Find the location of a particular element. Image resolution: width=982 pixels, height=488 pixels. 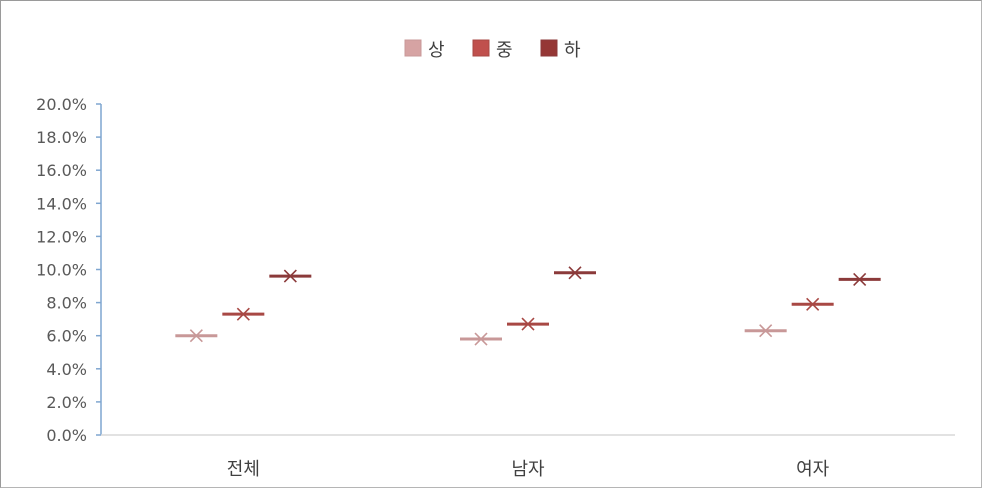

x-category-label: 전체 is located at coordinates (243, 469).